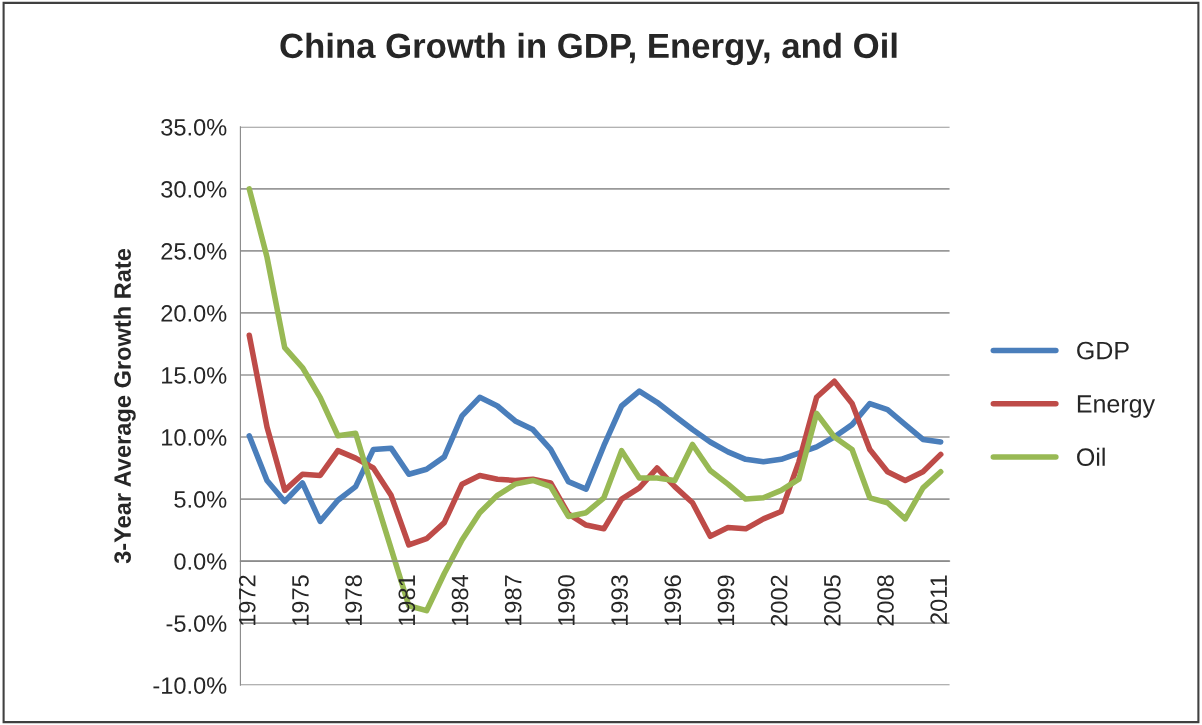 The width and height of the screenshot is (1202, 725). I want to click on x-tick-label: 1978, so click(353, 600).